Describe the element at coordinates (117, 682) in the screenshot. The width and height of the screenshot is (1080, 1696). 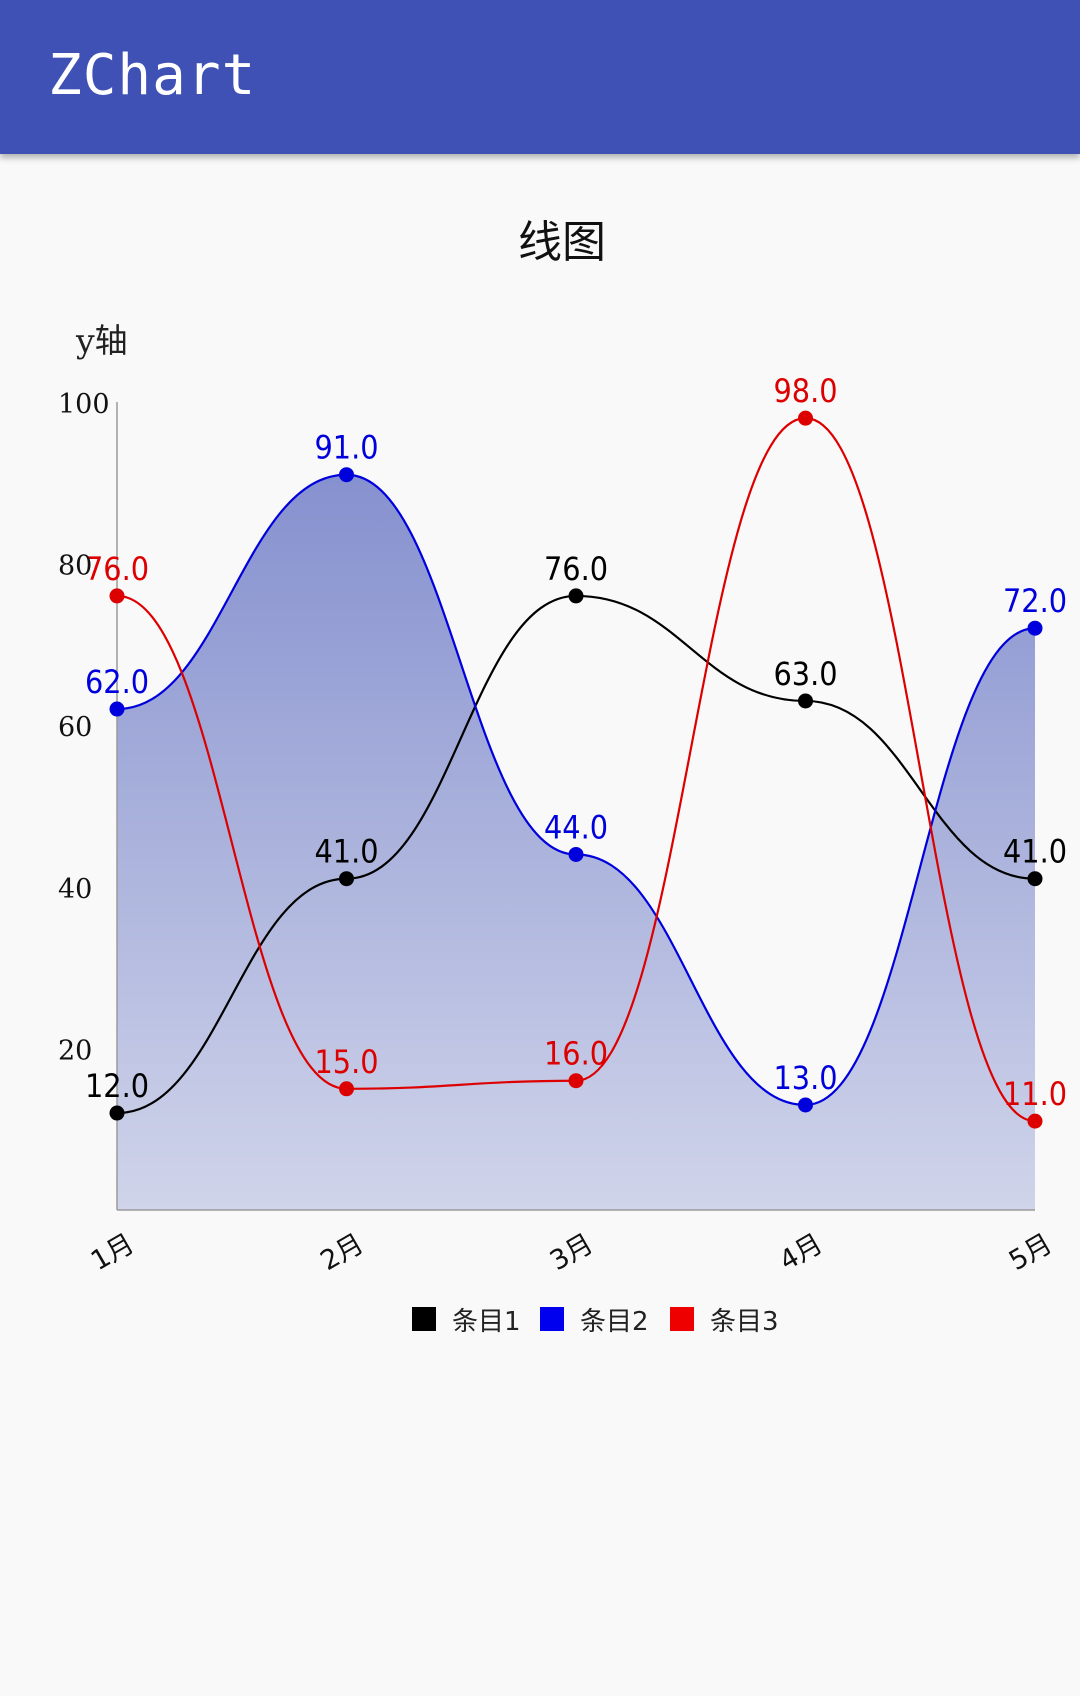
I see `series-2-data-label: 62.0` at that location.